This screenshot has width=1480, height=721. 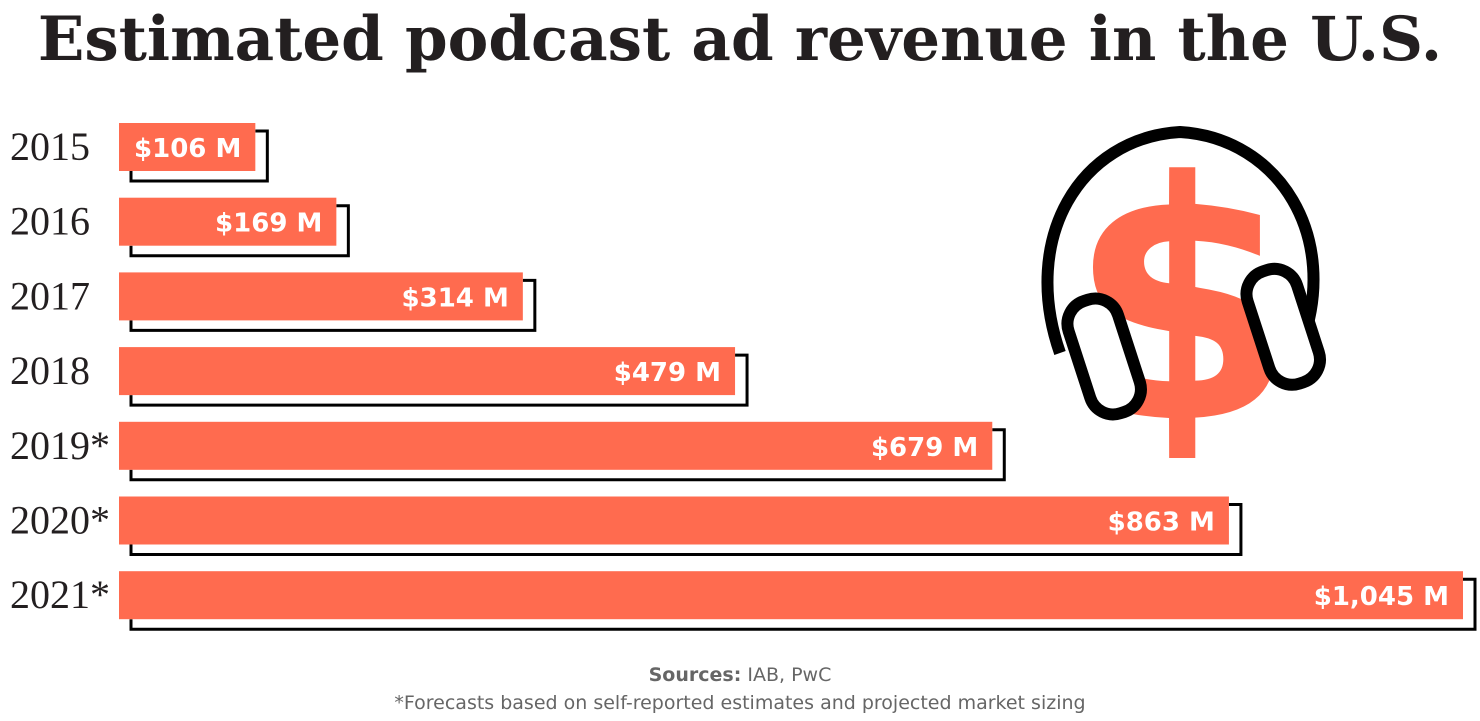 What do you see at coordinates (455, 298) in the screenshot?
I see `bar-value-label: $314 M` at bounding box center [455, 298].